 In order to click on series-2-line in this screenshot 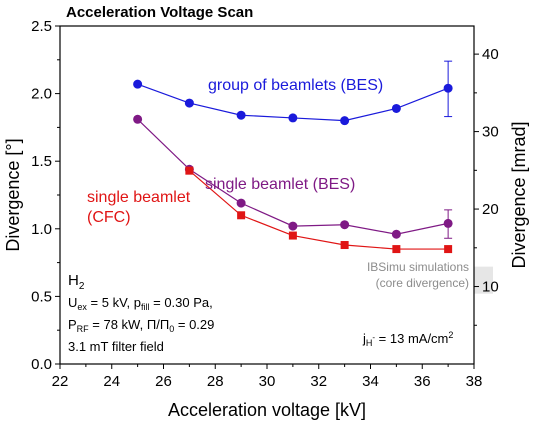, I will do `click(318, 210)`.